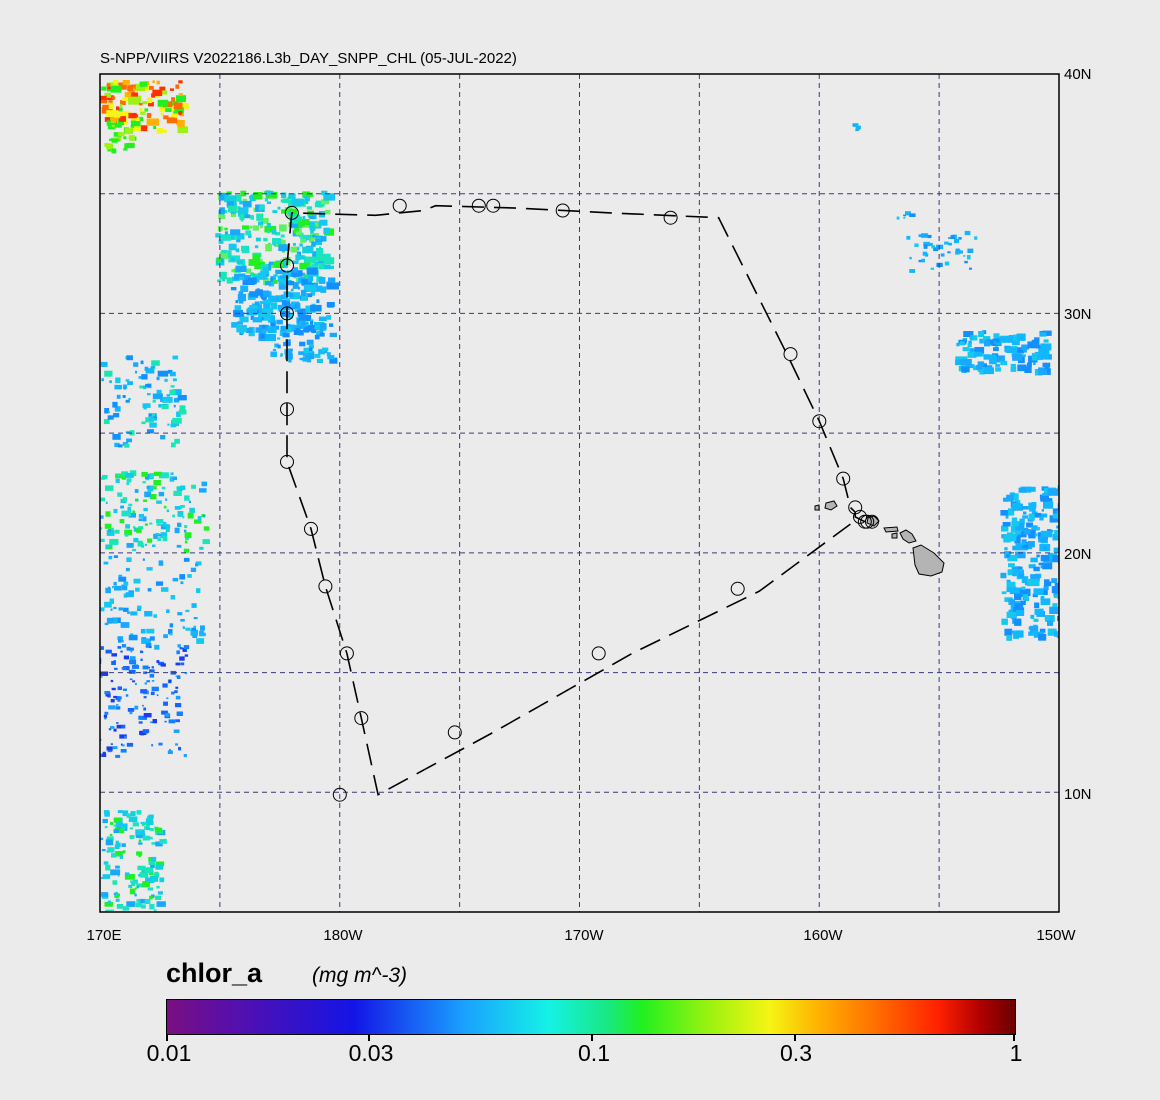 This screenshot has height=1100, width=1160. What do you see at coordinates (891, 529) in the screenshot?
I see `molokai-island` at bounding box center [891, 529].